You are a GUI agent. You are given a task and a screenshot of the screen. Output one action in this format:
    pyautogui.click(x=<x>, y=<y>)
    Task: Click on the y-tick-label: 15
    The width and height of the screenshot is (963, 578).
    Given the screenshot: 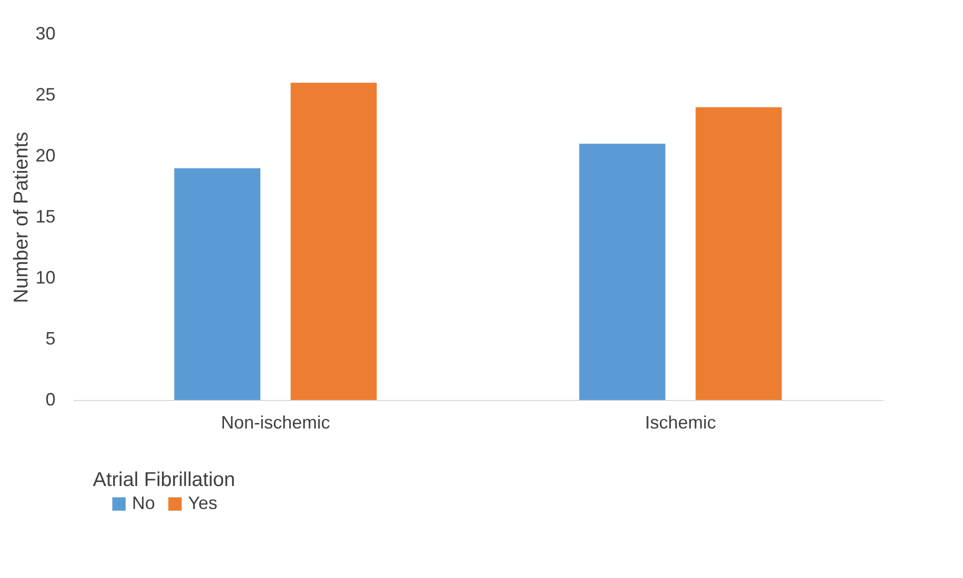 What is the action you would take?
    pyautogui.click(x=45, y=216)
    